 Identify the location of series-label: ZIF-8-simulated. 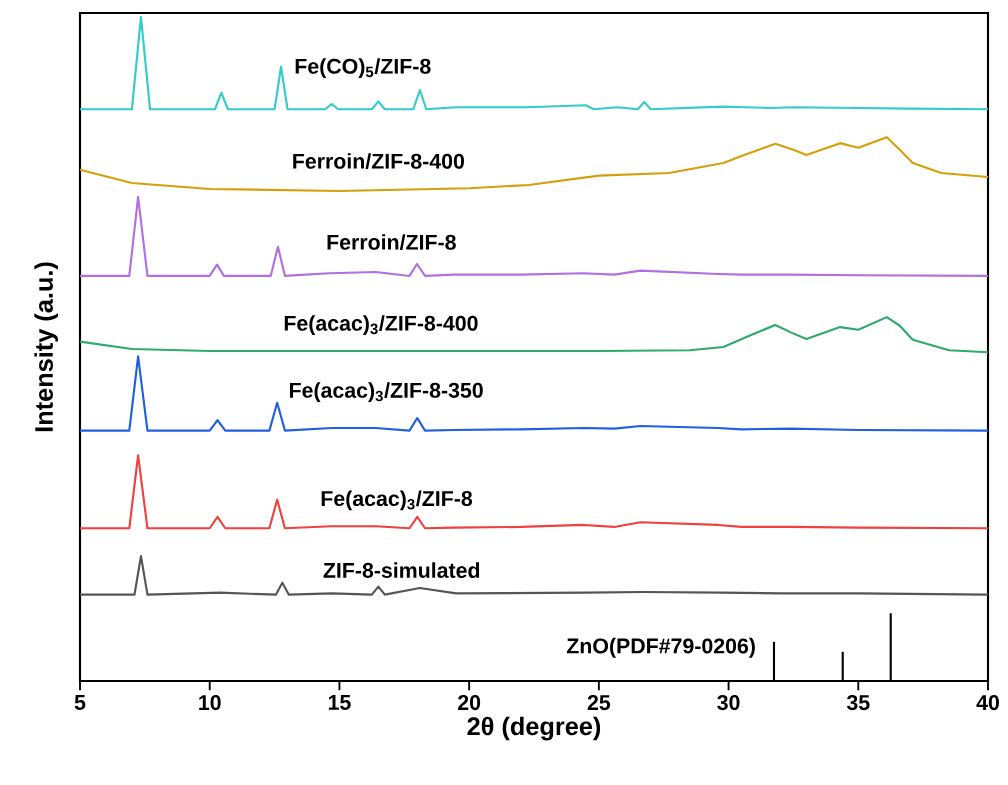
(401, 570).